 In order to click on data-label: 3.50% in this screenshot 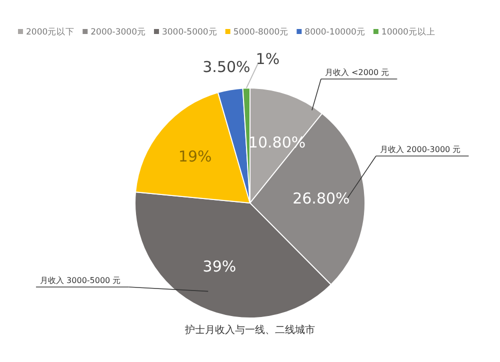, I will do `click(226, 67)`.